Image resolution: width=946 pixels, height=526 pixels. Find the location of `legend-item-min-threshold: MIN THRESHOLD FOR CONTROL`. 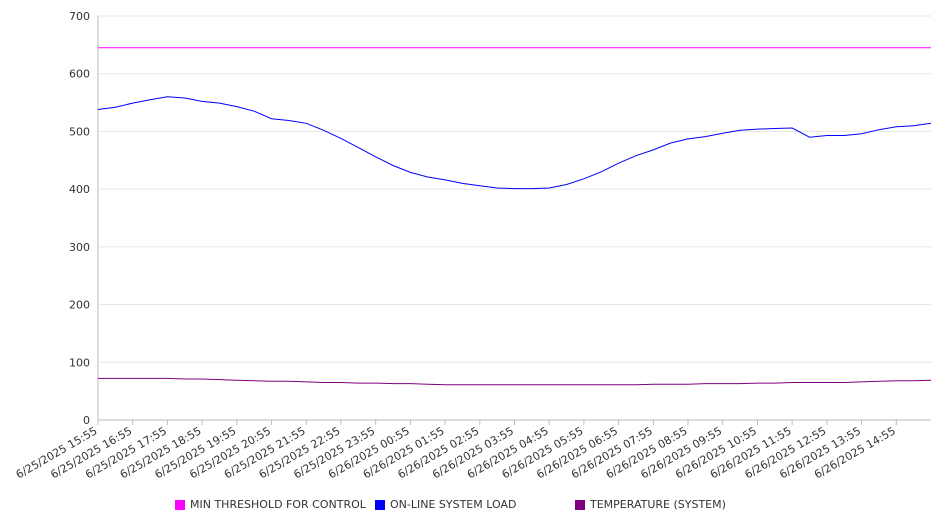

legend-item-min-threshold: MIN THRESHOLD FOR CONTROL is located at coordinates (270, 504).